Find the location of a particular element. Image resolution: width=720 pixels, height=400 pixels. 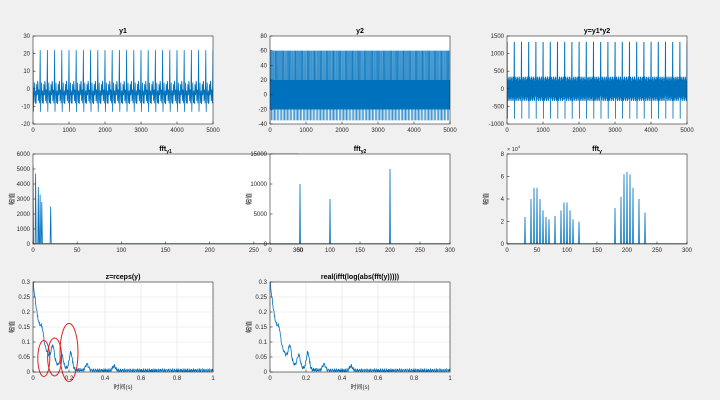

chart-title: ffty is located at coordinates (597, 150).